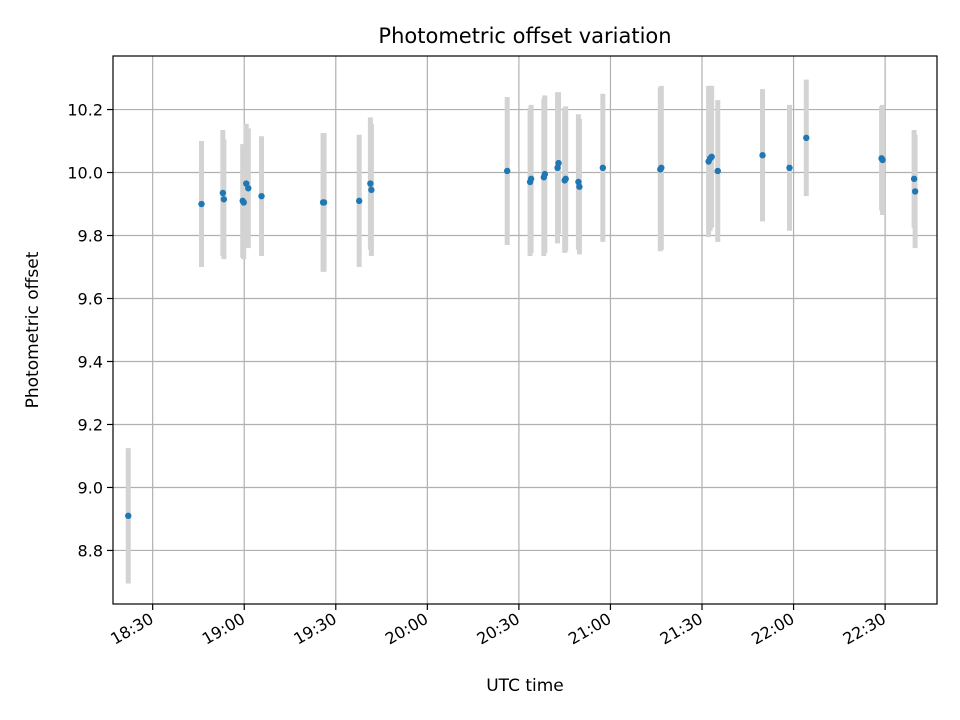  What do you see at coordinates (864, 629) in the screenshot?
I see `x-tick-label: 22:30` at bounding box center [864, 629].